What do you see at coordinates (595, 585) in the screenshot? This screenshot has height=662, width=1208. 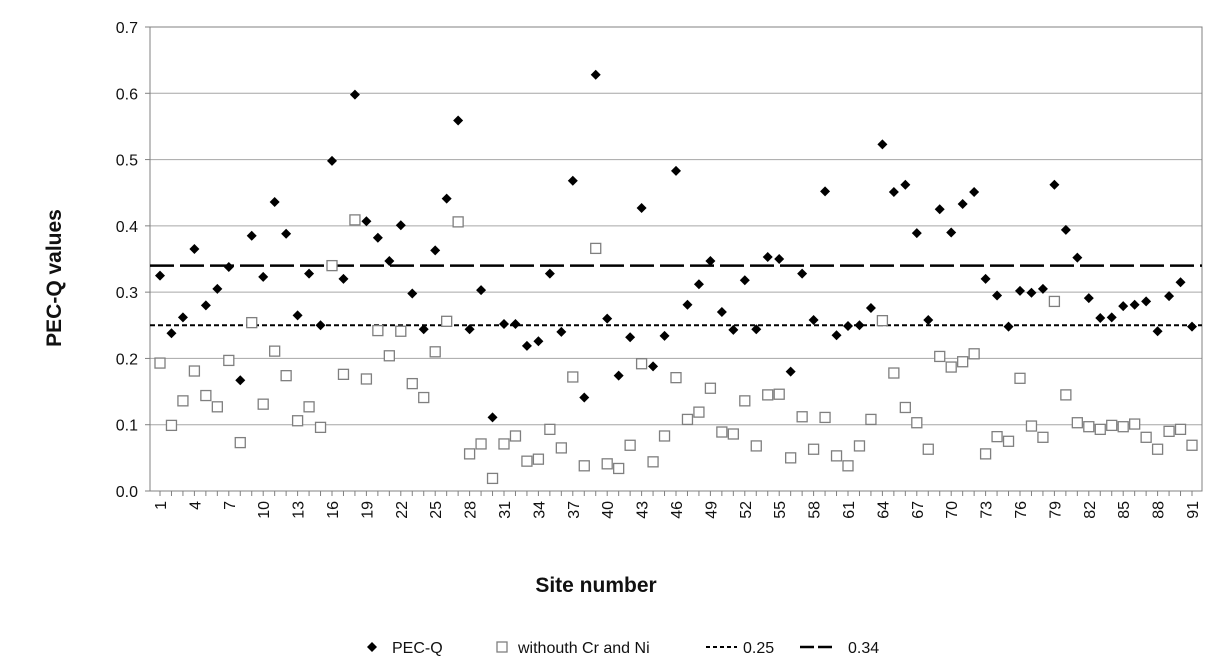 I see `x-axis-title: Site number` at bounding box center [595, 585].